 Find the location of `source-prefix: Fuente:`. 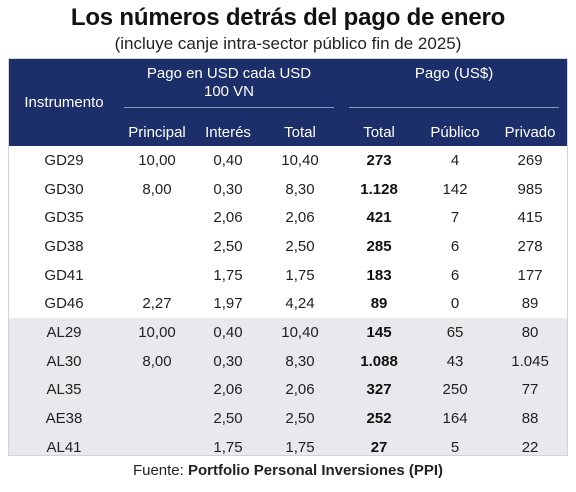

source-prefix: Fuente: is located at coordinates (160, 470).